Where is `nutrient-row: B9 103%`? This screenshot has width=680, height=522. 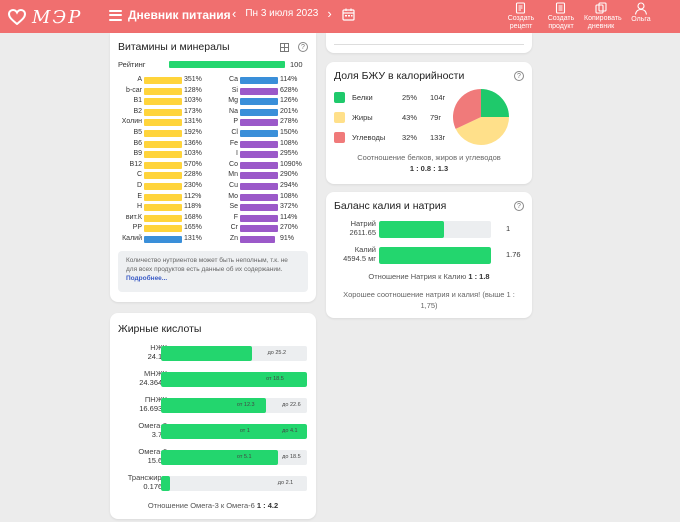 nutrient-row: B9 103% is located at coordinates (210, 155).